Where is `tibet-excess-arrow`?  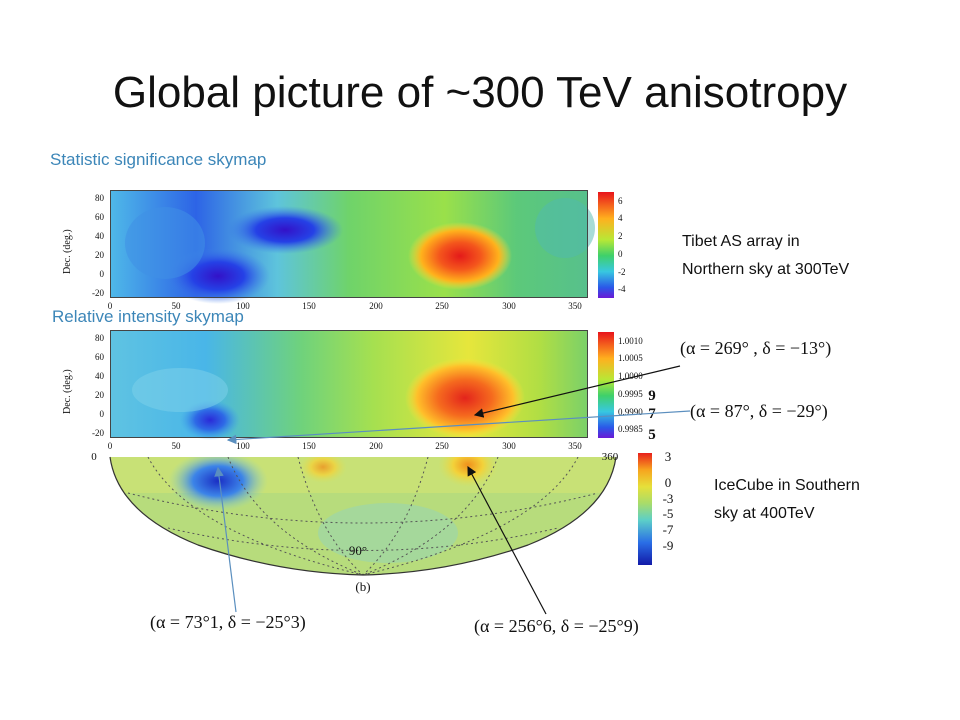 tibet-excess-arrow is located at coordinates (577, 391).